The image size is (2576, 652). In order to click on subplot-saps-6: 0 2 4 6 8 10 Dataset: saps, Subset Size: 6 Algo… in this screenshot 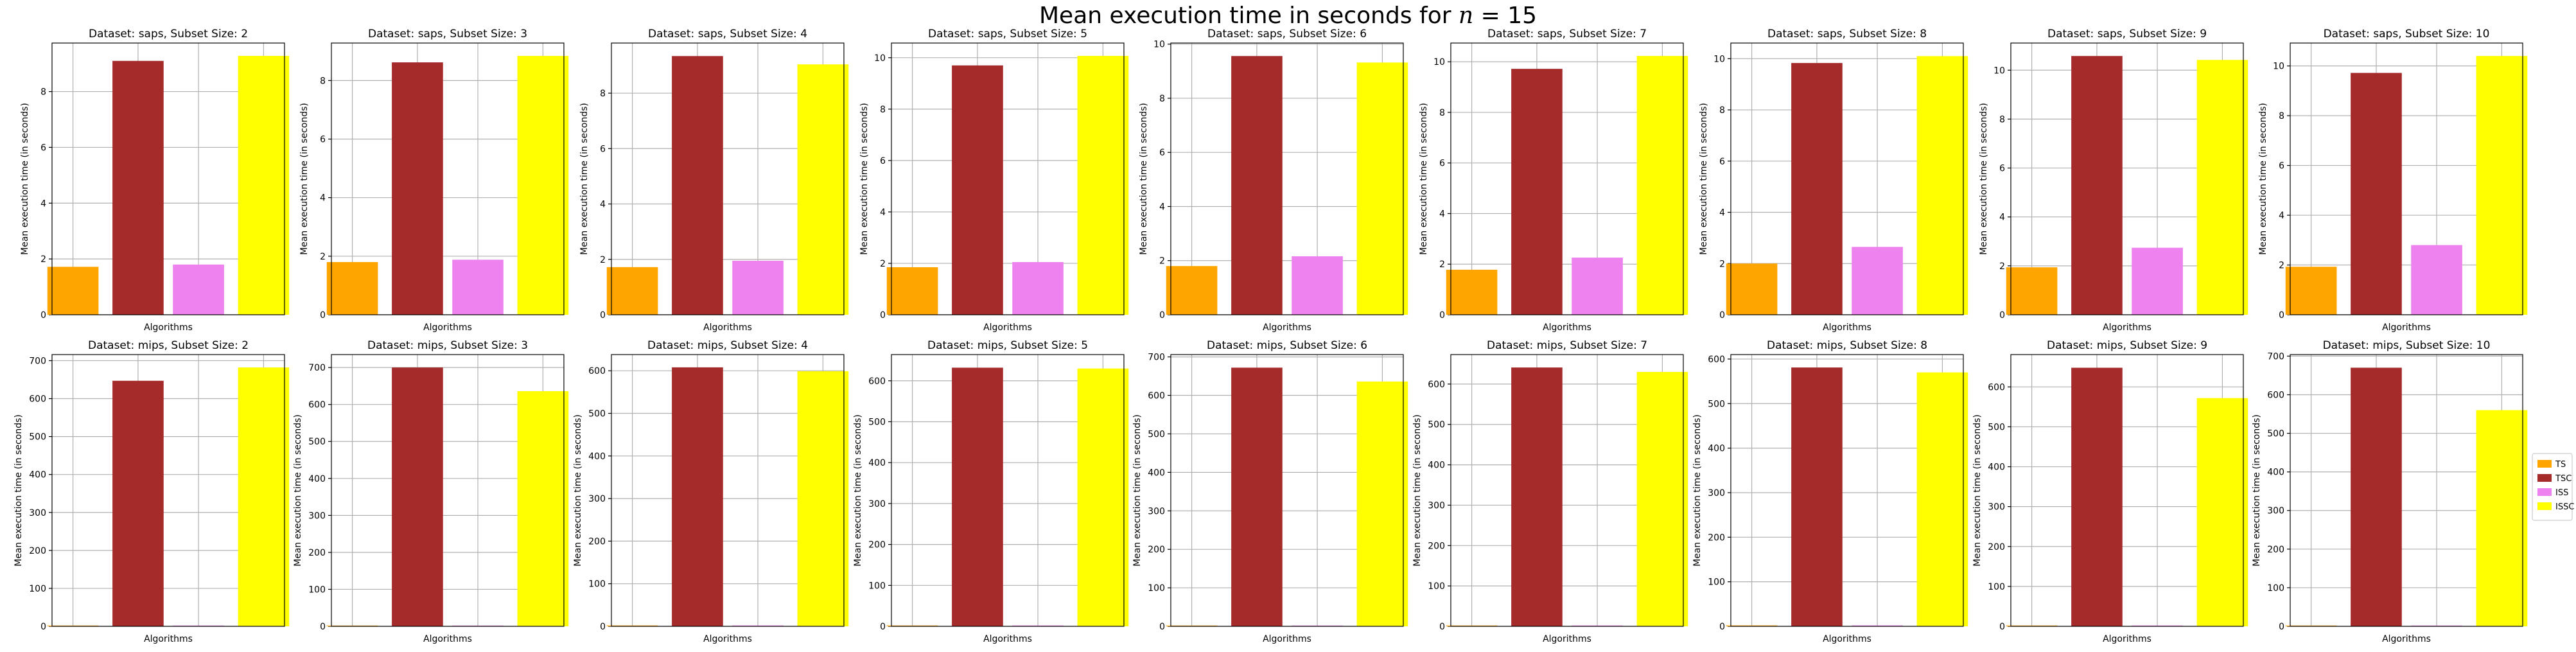, I will do `click(1273, 180)`.